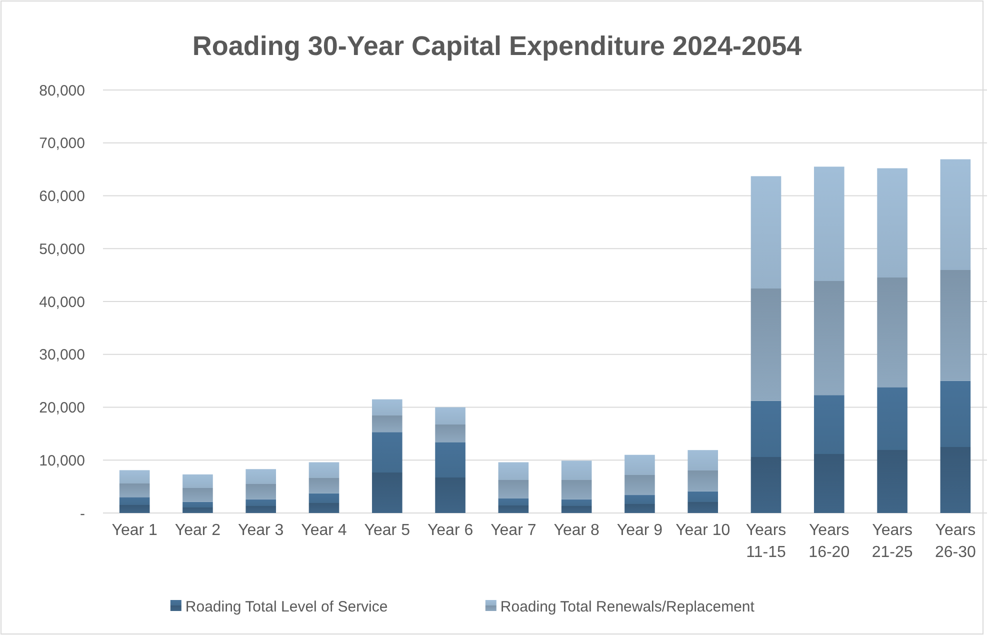 This screenshot has height=635, width=994. I want to click on y-tick-label: 70,000, so click(62, 143).